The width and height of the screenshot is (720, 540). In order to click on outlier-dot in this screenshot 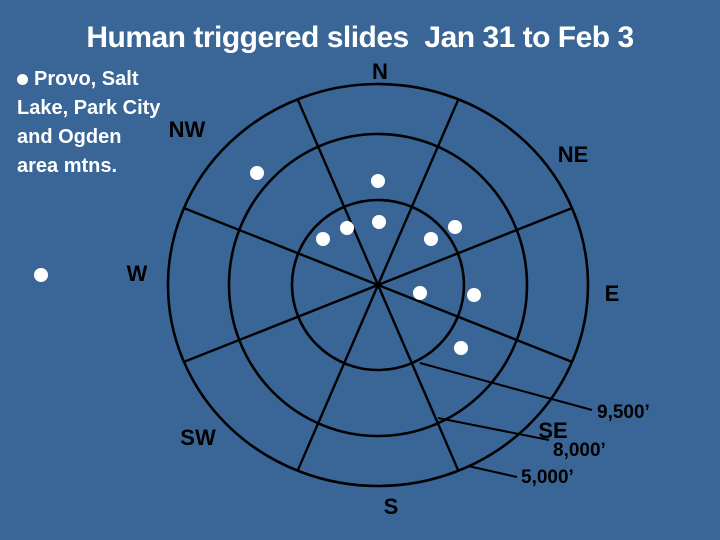, I will do `click(41, 275)`.